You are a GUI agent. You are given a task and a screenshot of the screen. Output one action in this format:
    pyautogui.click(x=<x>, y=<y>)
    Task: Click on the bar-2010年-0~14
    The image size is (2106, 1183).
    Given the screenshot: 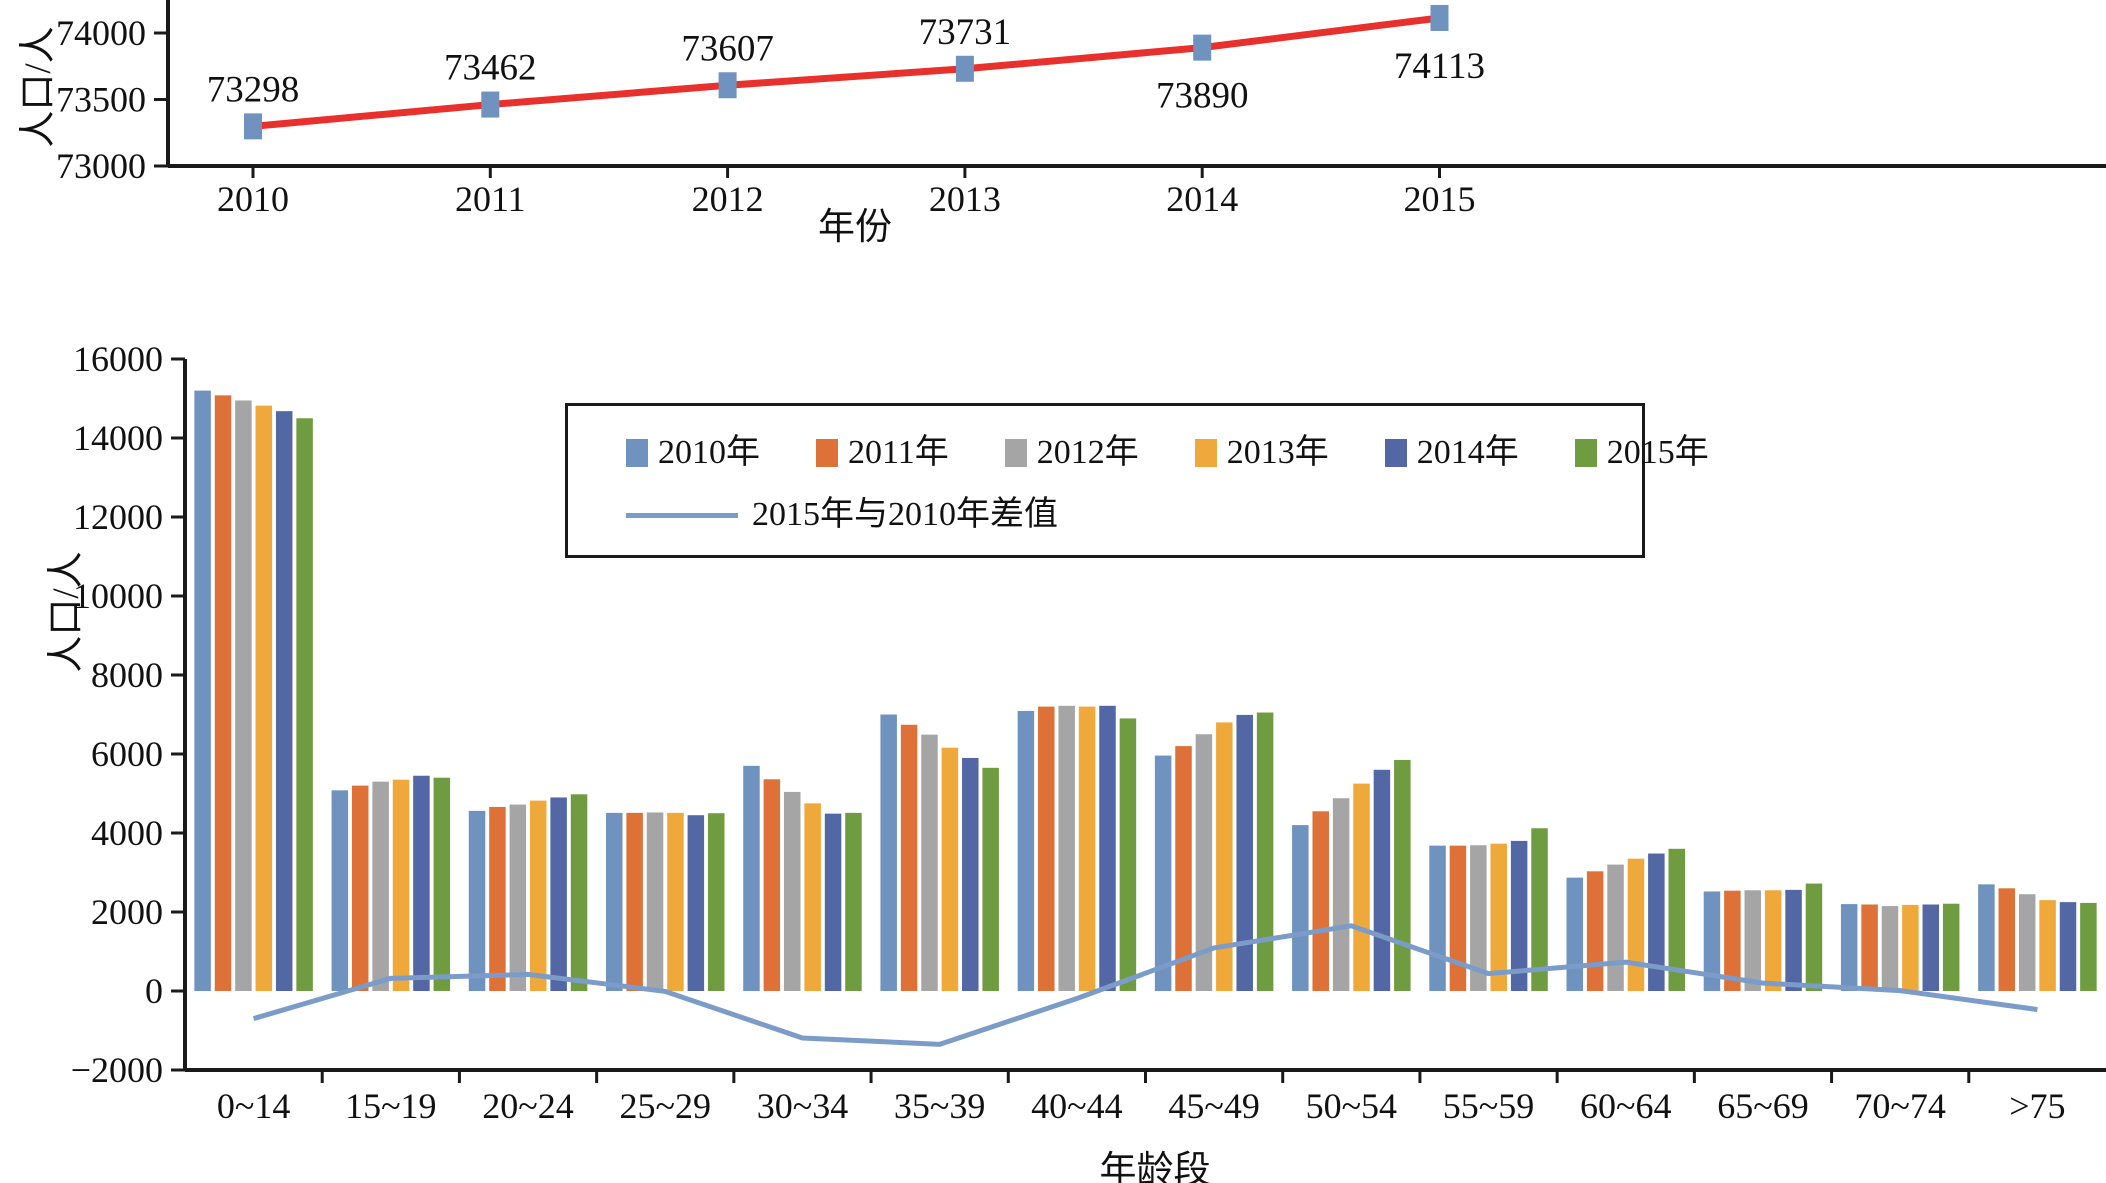 What is the action you would take?
    pyautogui.click(x=202, y=691)
    